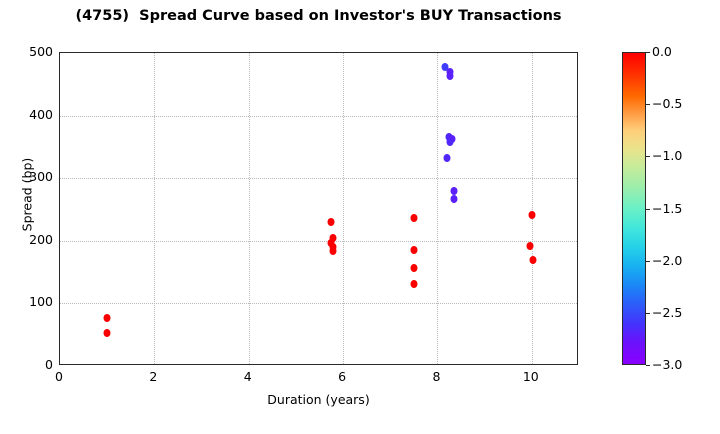  Describe the element at coordinates (153, 376) in the screenshot. I see `x-tick-label: 2` at that location.